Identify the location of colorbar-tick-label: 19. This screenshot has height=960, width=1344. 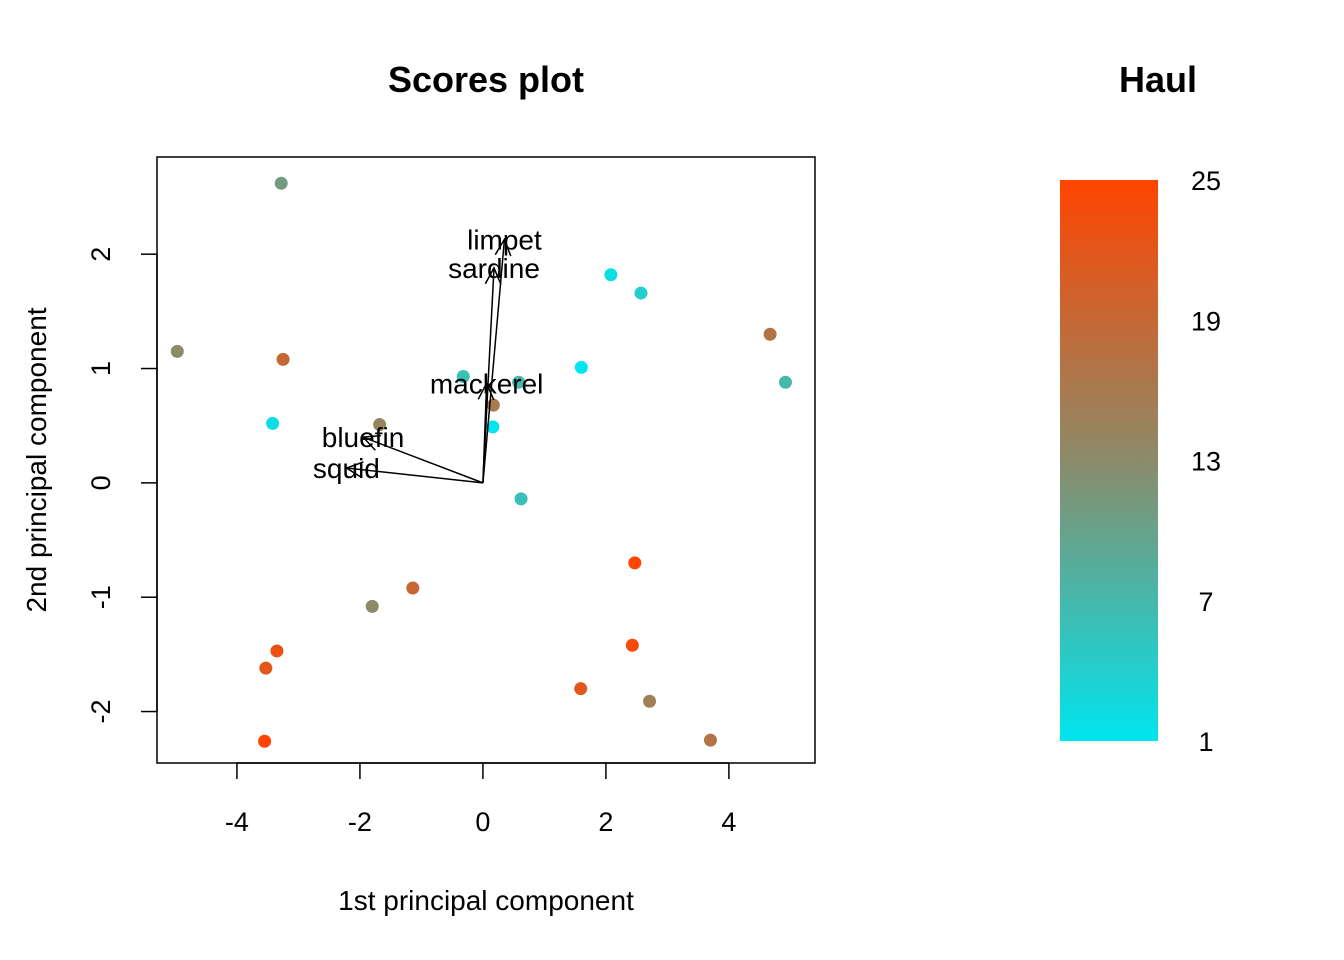
(1206, 321).